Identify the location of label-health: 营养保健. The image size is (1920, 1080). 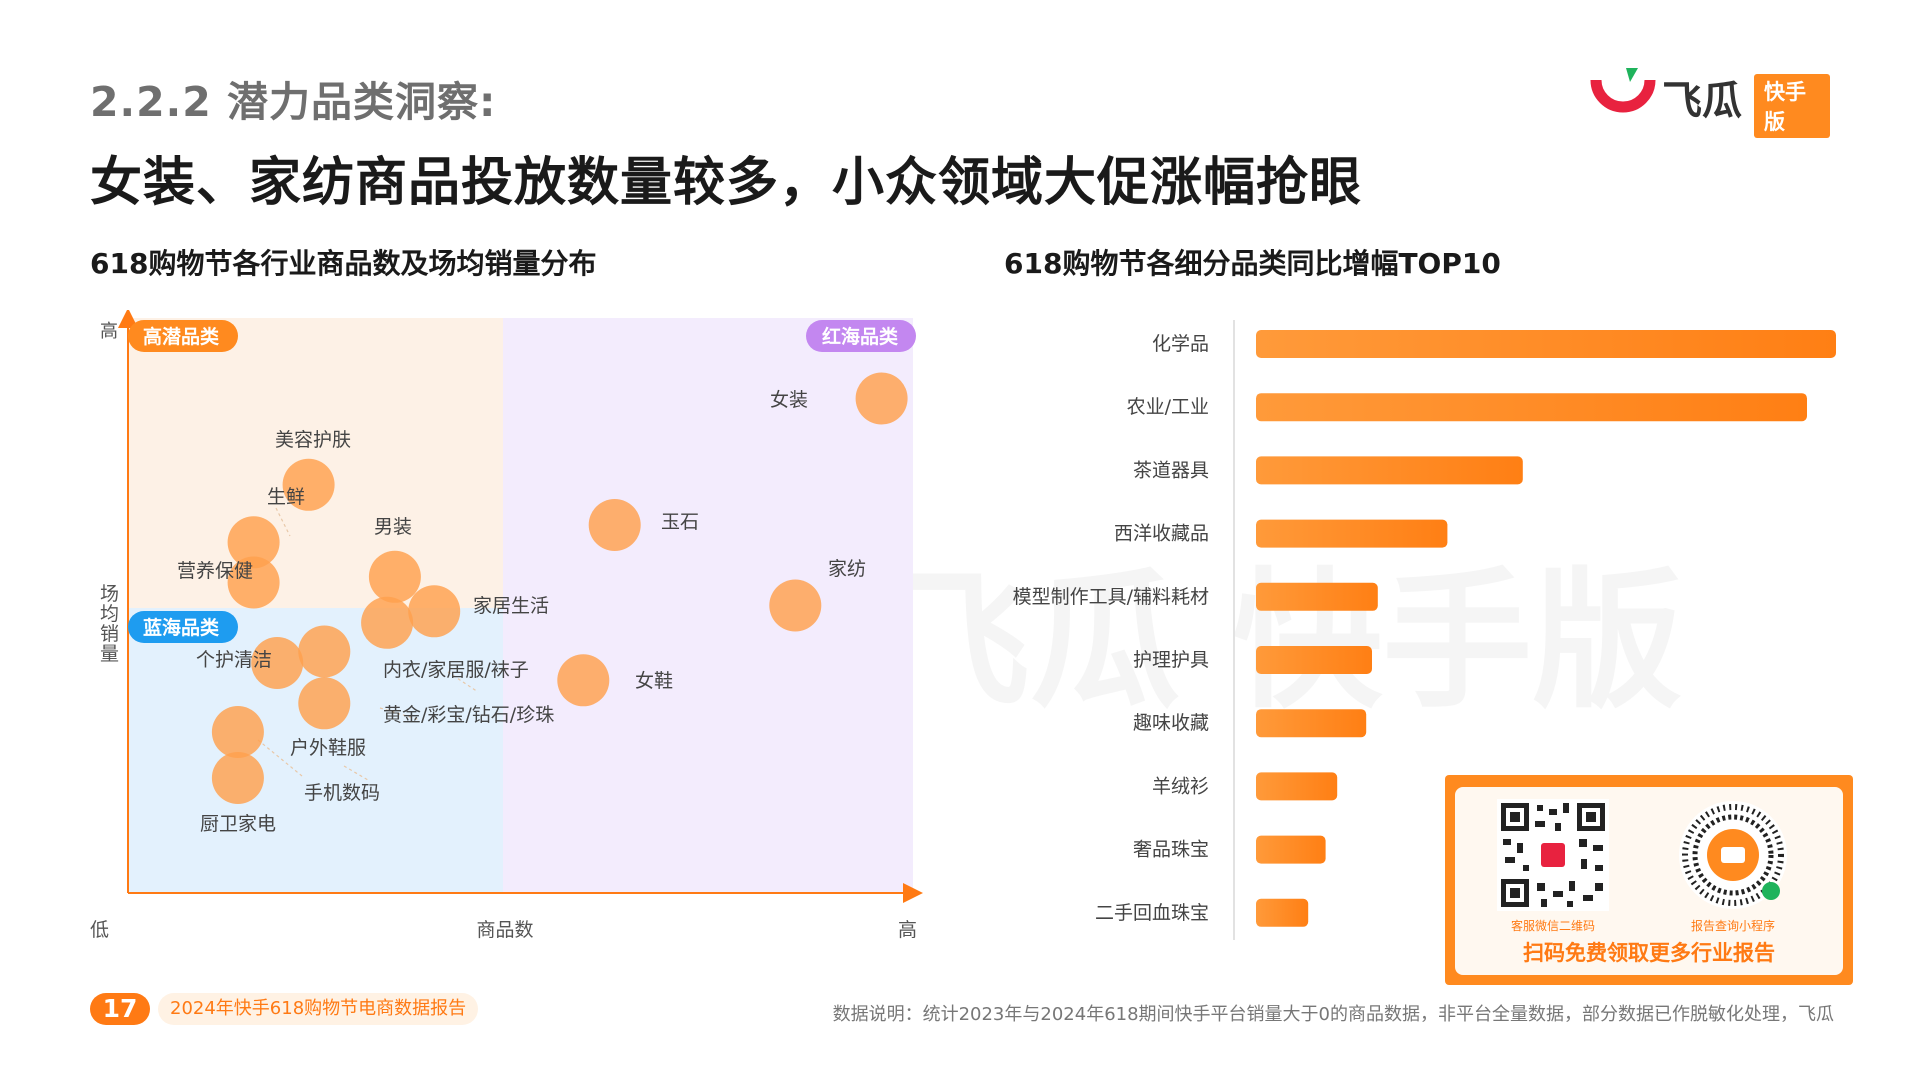
(215, 571).